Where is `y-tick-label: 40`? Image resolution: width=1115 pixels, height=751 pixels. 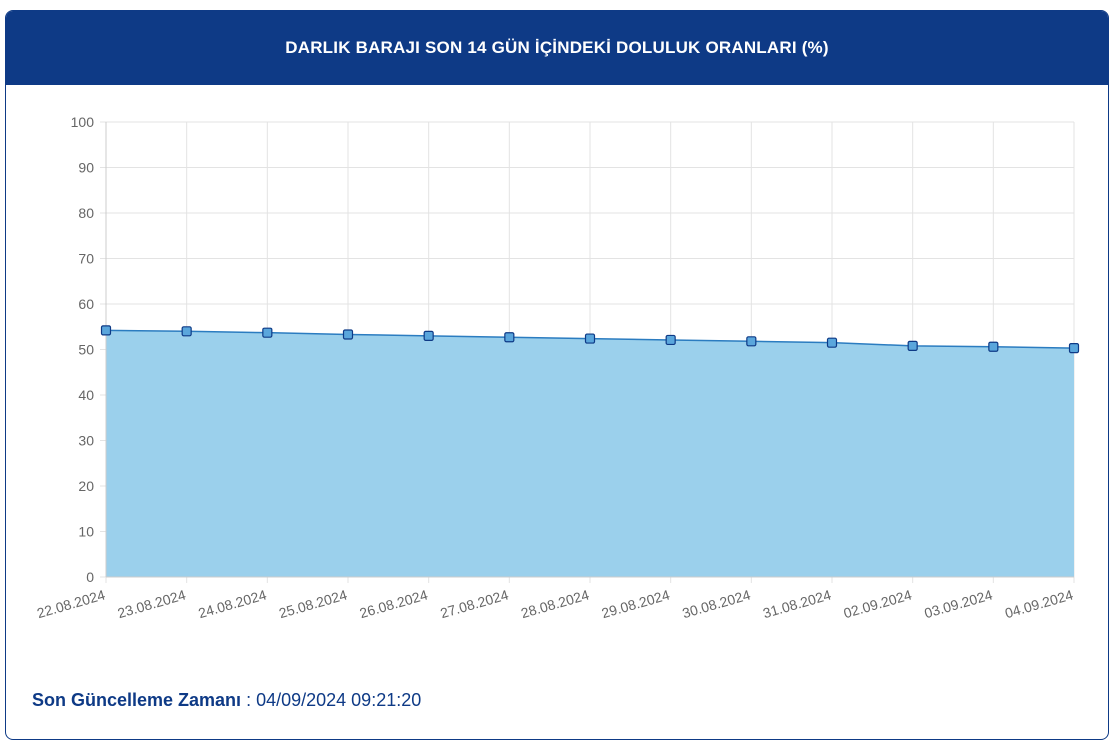
y-tick-label: 40 is located at coordinates (86, 395).